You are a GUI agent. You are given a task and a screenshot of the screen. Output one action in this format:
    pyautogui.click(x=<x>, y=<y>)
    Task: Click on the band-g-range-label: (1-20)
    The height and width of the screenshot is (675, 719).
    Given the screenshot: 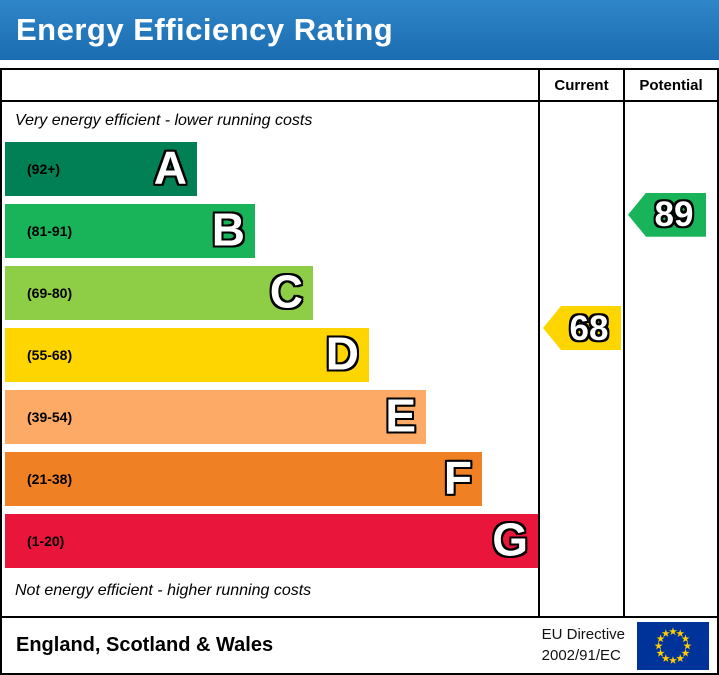 What is the action you would take?
    pyautogui.click(x=46, y=541)
    